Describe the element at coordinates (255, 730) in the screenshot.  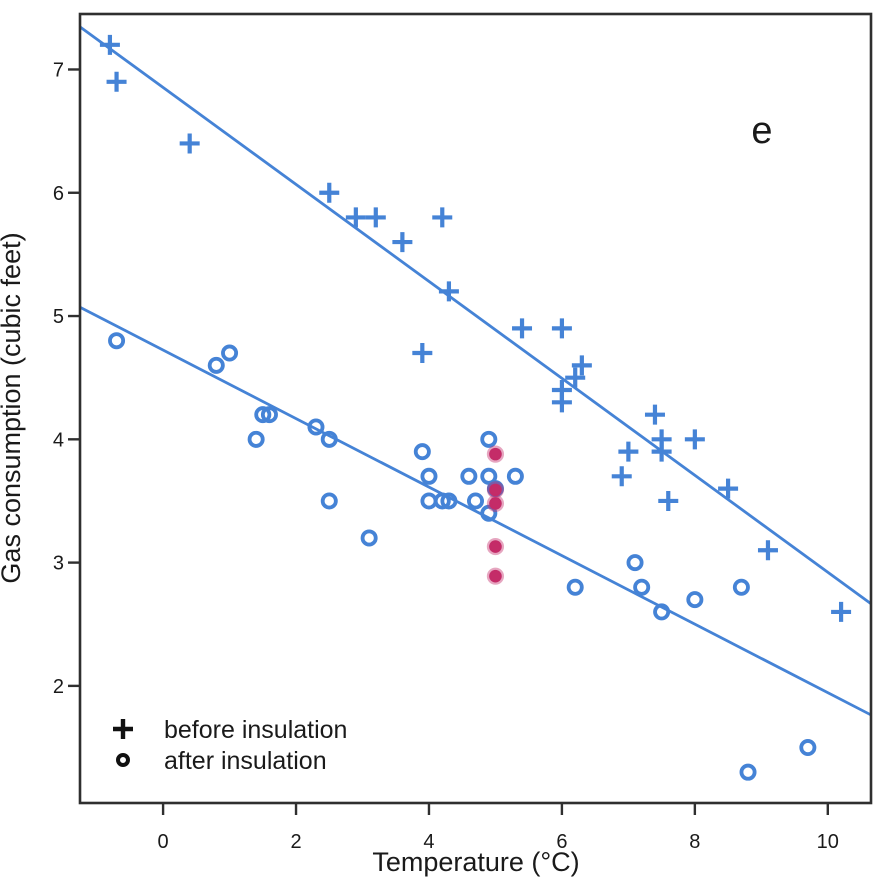
I see `legend-label-before: before insulation` at that location.